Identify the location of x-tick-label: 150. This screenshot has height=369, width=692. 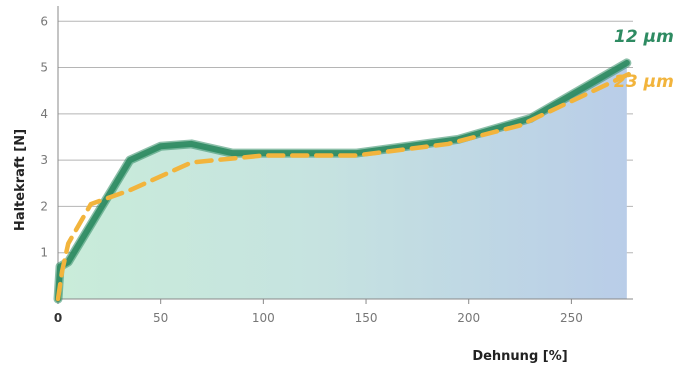
(366, 318).